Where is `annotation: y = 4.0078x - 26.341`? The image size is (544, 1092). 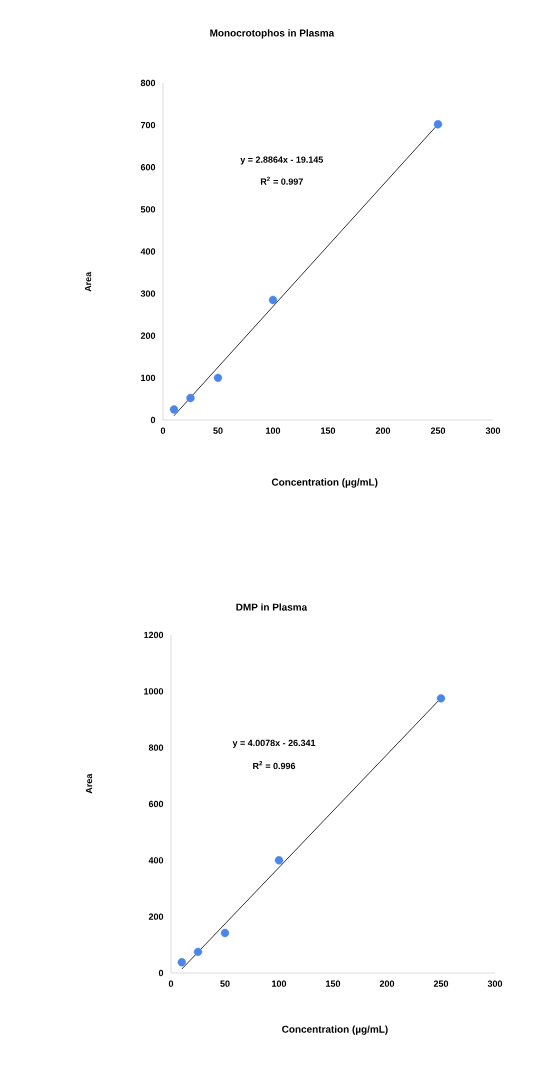 annotation: y = 4.0078x - 26.341 is located at coordinates (274, 743).